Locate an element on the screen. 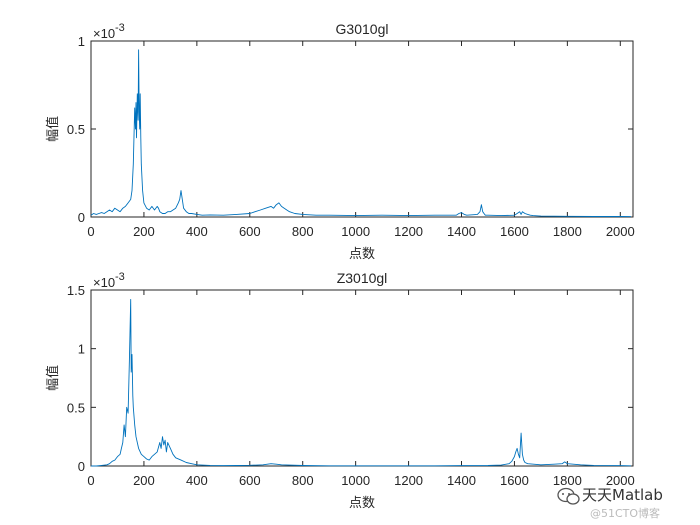 This screenshot has height=525, width=700. watermark: 天天Matlab @51CTO博客 is located at coordinates (610, 502).